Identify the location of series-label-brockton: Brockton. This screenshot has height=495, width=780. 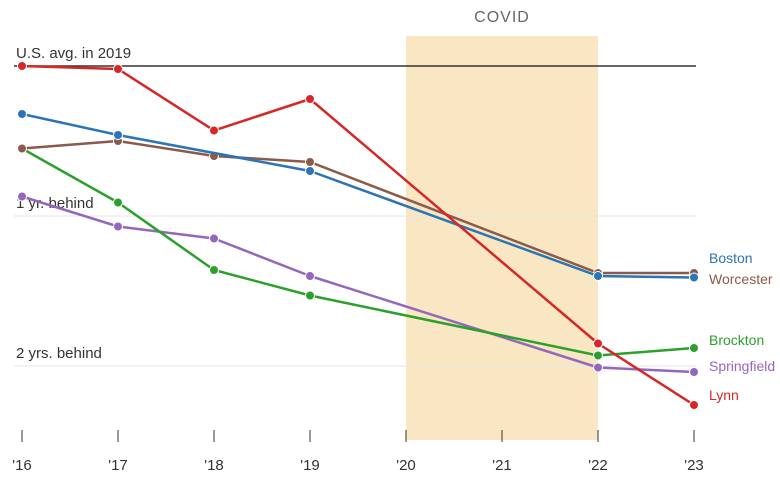
(736, 340).